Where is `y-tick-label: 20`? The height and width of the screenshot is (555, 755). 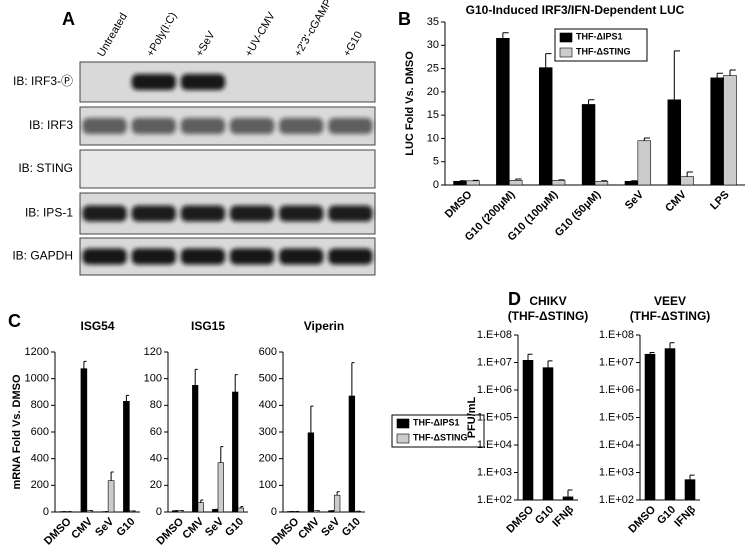 y-tick-label: 20 is located at coordinates (156, 485).